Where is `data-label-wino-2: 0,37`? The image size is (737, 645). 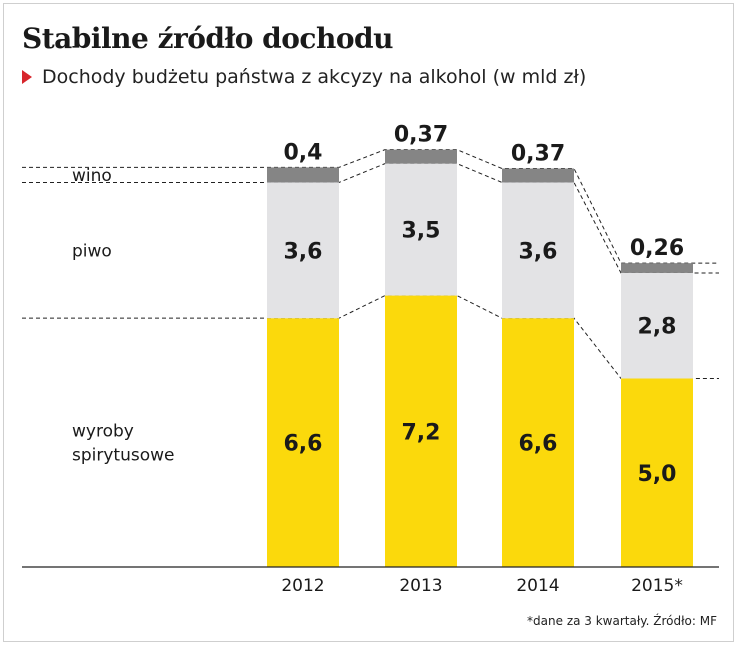
data-label-wino-2: 0,37 is located at coordinates (538, 154).